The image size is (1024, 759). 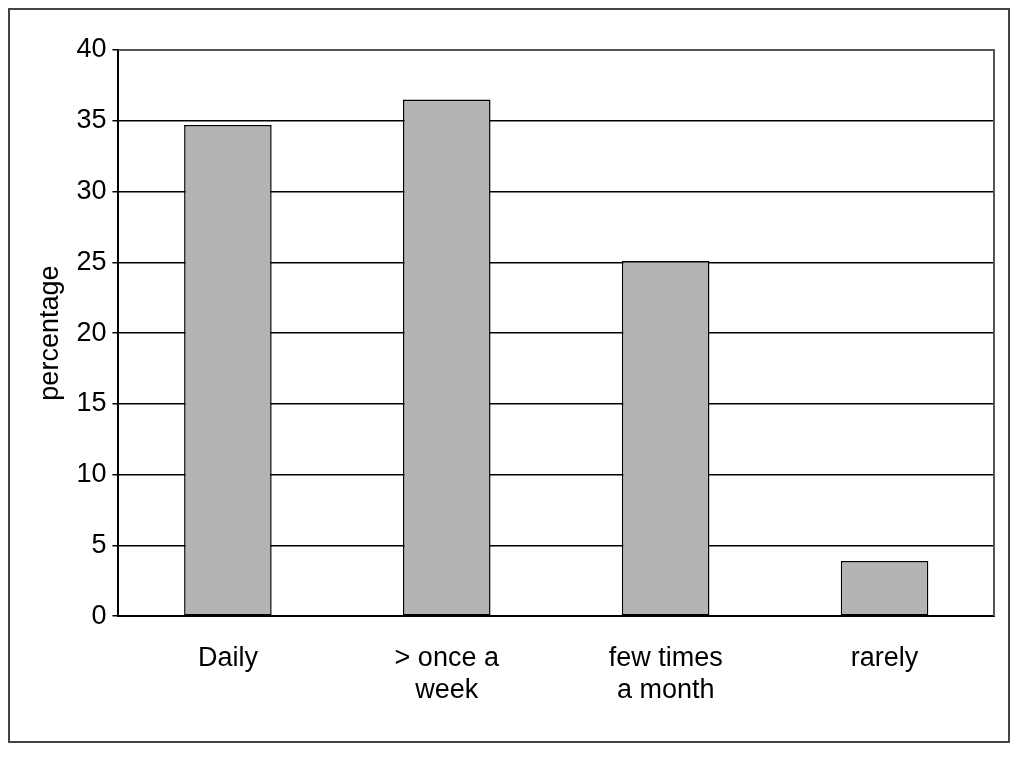 I want to click on x-tick-label: Daily, so click(x=228, y=656).